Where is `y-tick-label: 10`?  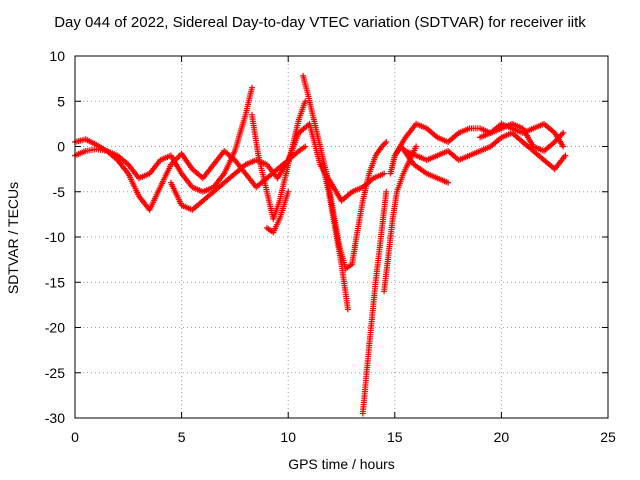
y-tick-label: 10 is located at coordinates (57, 56).